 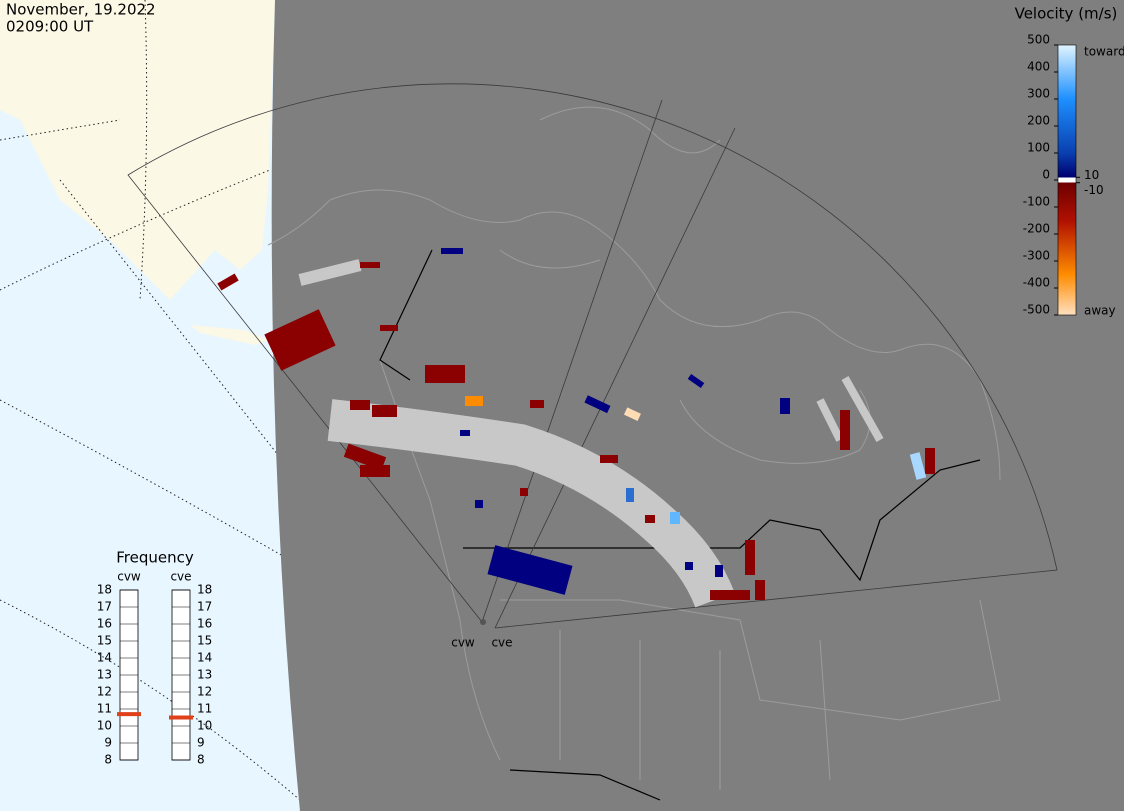 What do you see at coordinates (180, 577) in the screenshot?
I see `frequency-radar: cve` at bounding box center [180, 577].